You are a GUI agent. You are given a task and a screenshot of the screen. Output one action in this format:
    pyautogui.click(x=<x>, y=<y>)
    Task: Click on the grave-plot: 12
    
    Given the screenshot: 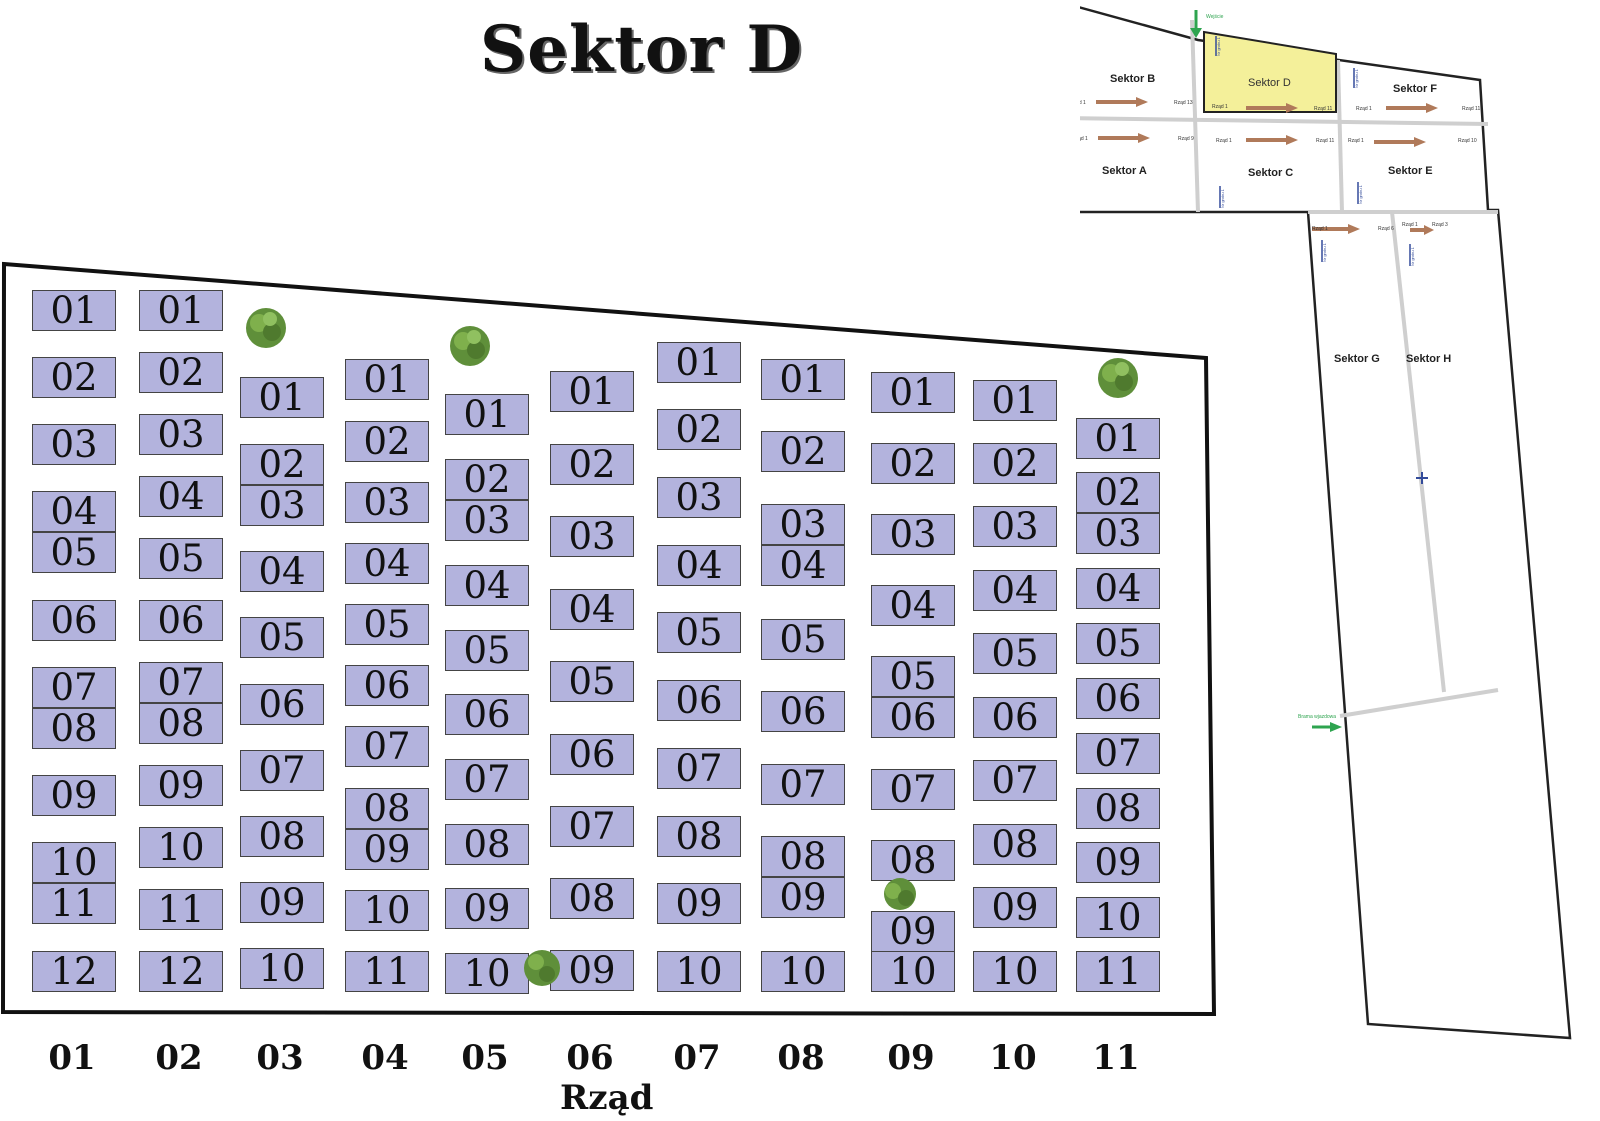 What is the action you would take?
    pyautogui.click(x=74, y=971)
    